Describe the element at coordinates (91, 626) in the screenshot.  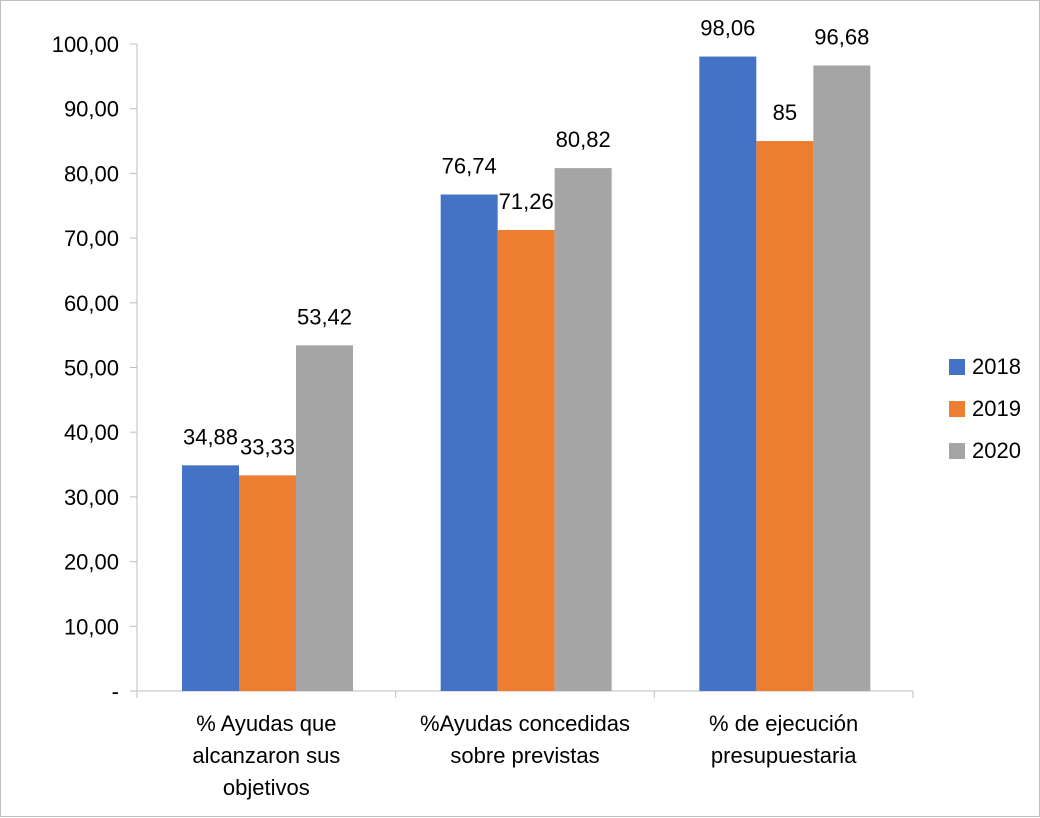
I see `y-tick-label: 10,00` at that location.